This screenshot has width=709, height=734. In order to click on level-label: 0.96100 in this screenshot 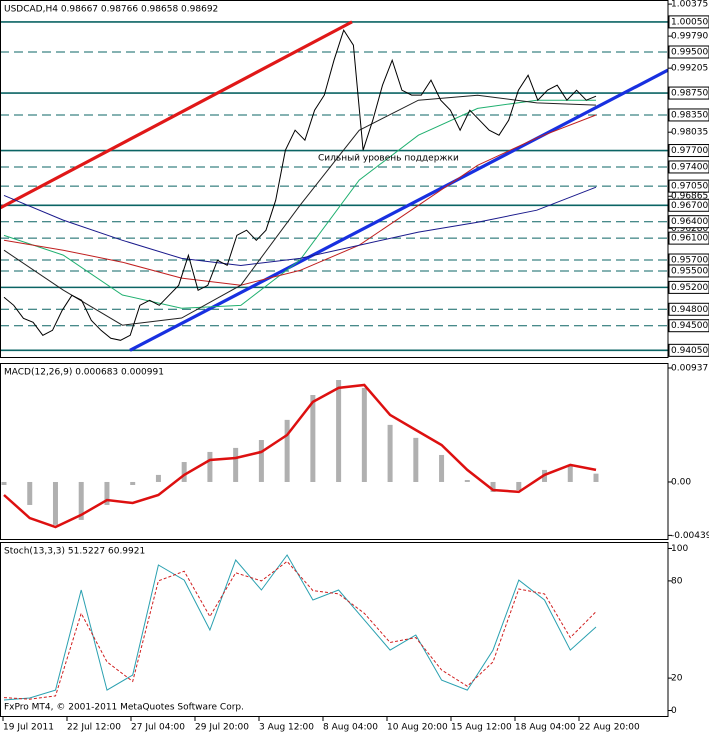, I will do `click(689, 239)`.